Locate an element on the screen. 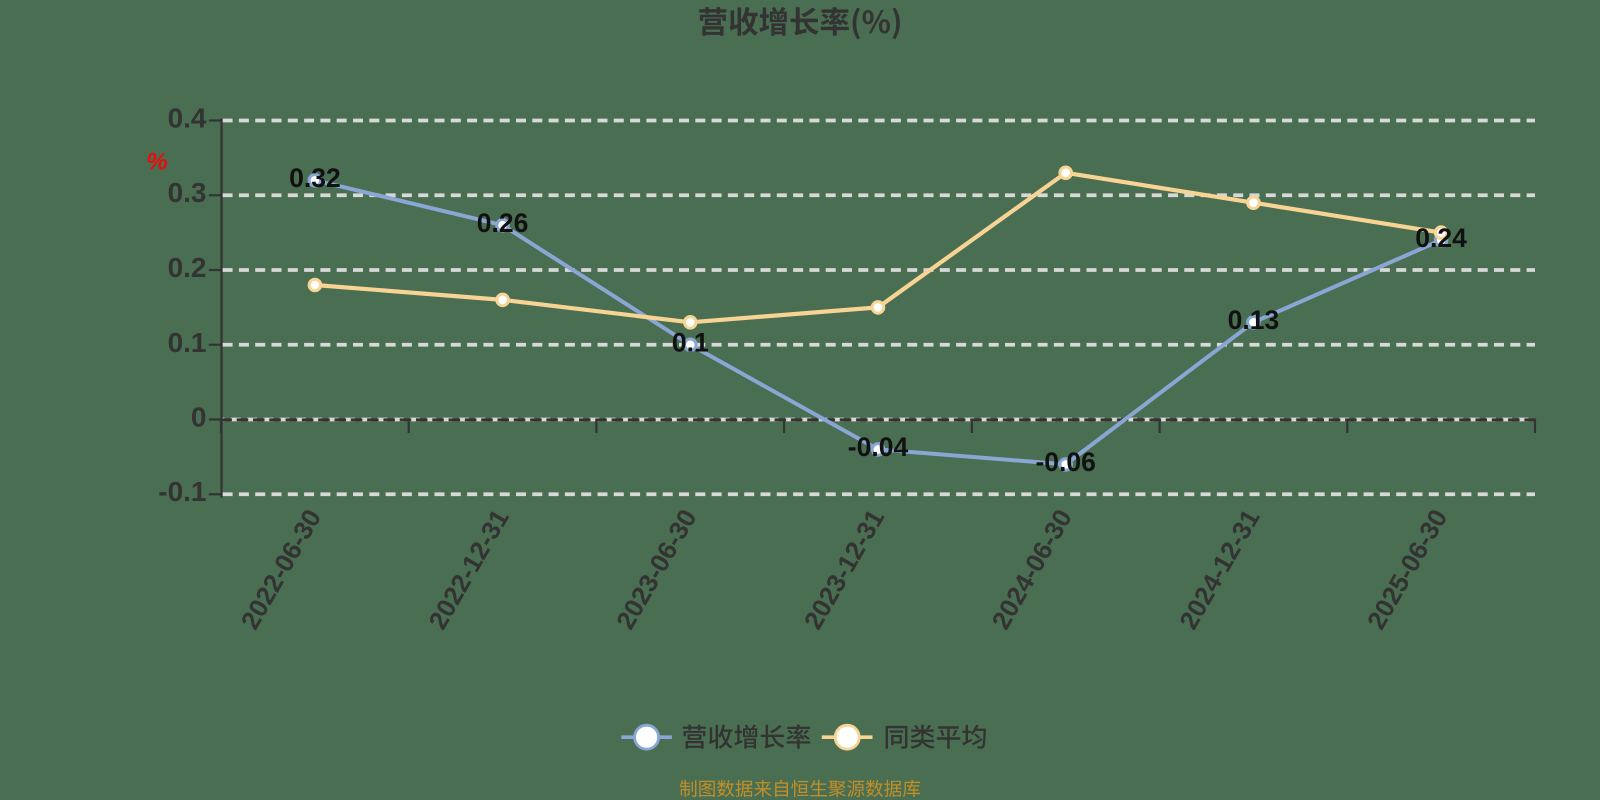  svg-text: -0.06 is located at coordinates (1065, 462).